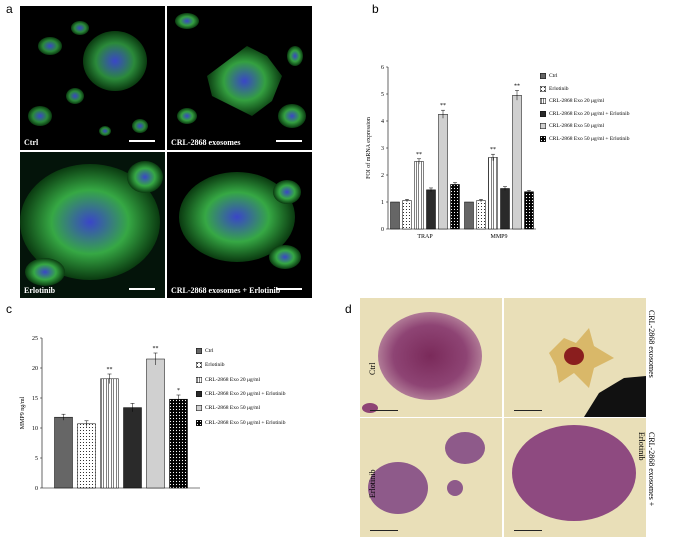  I want to click on y-tick-label: 15, so click(35, 399).